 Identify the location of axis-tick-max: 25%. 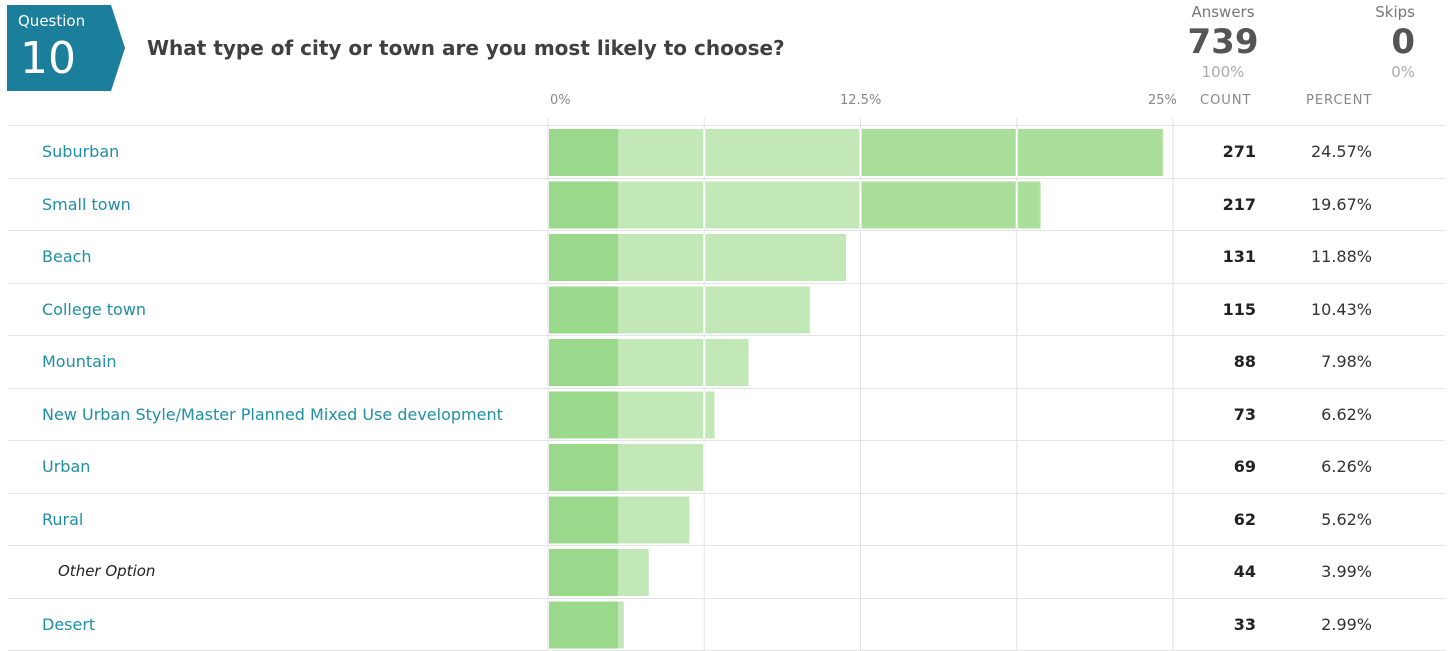
(1162, 100).